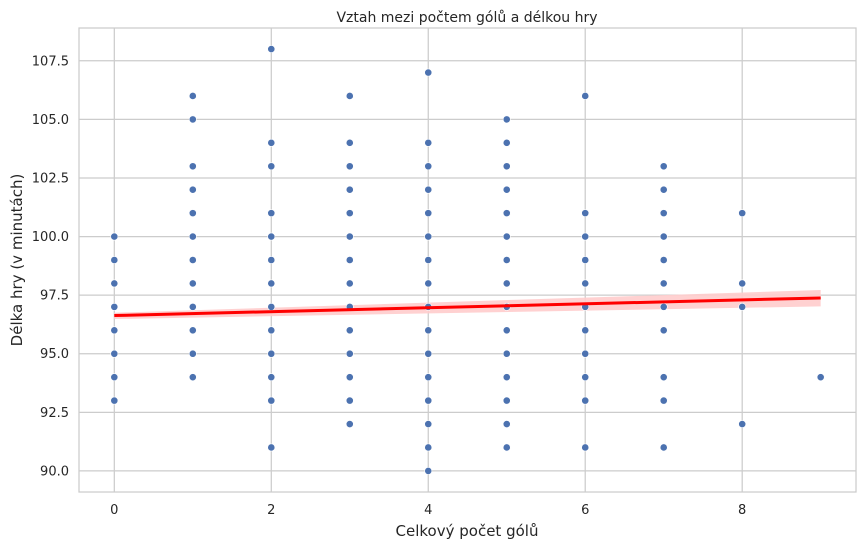 Image resolution: width=867 pixels, height=550 pixels. Describe the element at coordinates (114, 510) in the screenshot. I see `x-tick-label: 0` at that location.